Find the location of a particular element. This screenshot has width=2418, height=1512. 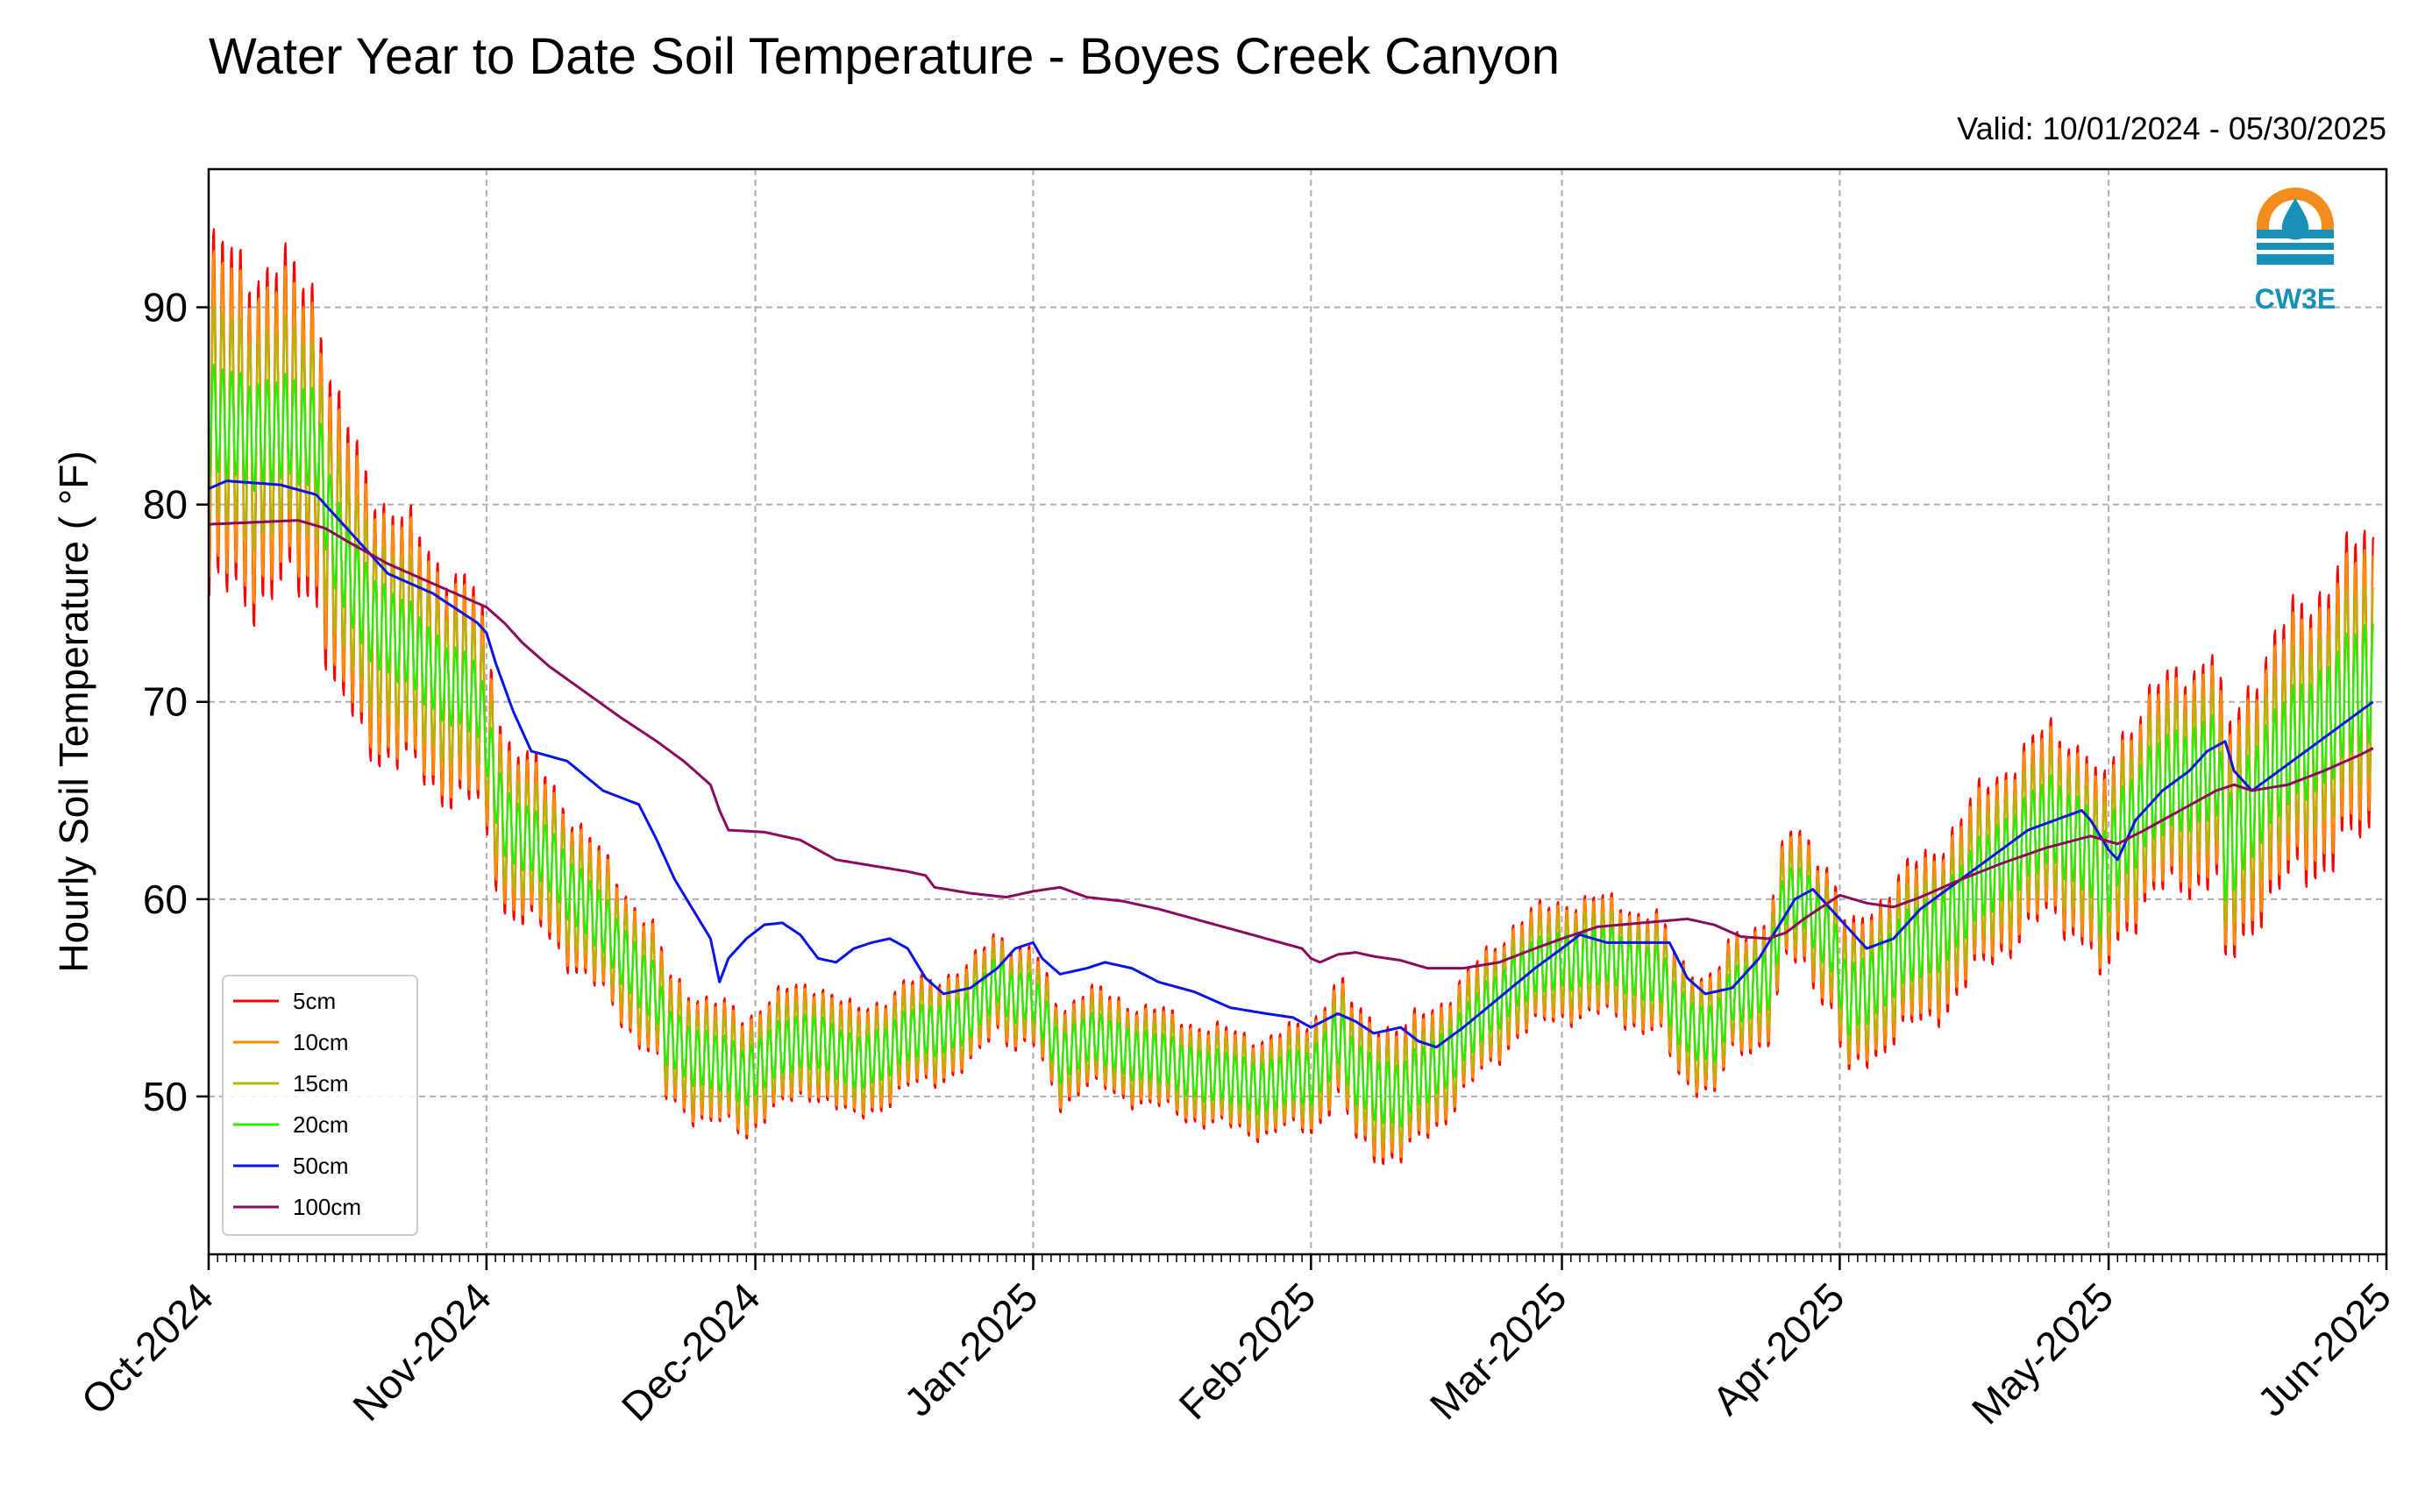

legend-label: 10cm is located at coordinates (321, 1042).